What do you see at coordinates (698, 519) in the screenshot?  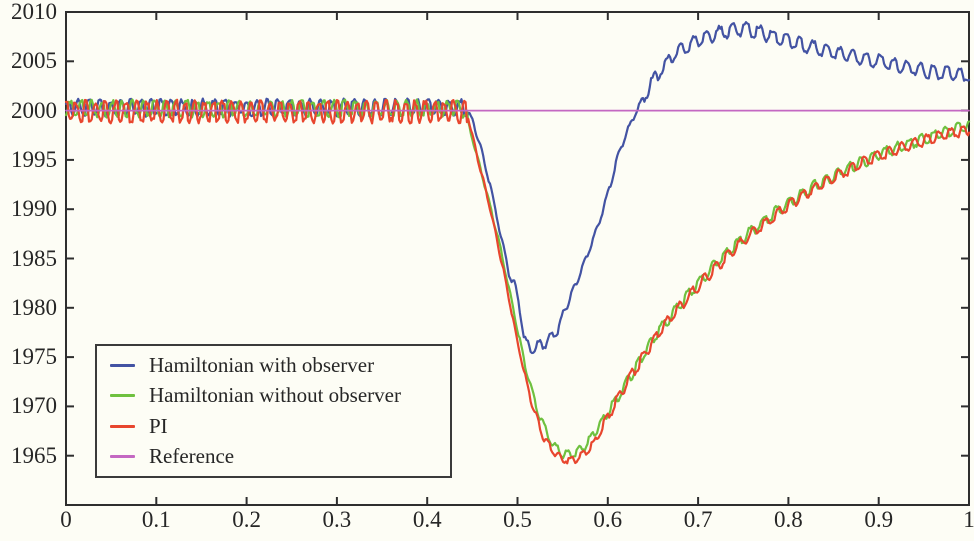 I see `x-tick-label: 0.7` at bounding box center [698, 519].